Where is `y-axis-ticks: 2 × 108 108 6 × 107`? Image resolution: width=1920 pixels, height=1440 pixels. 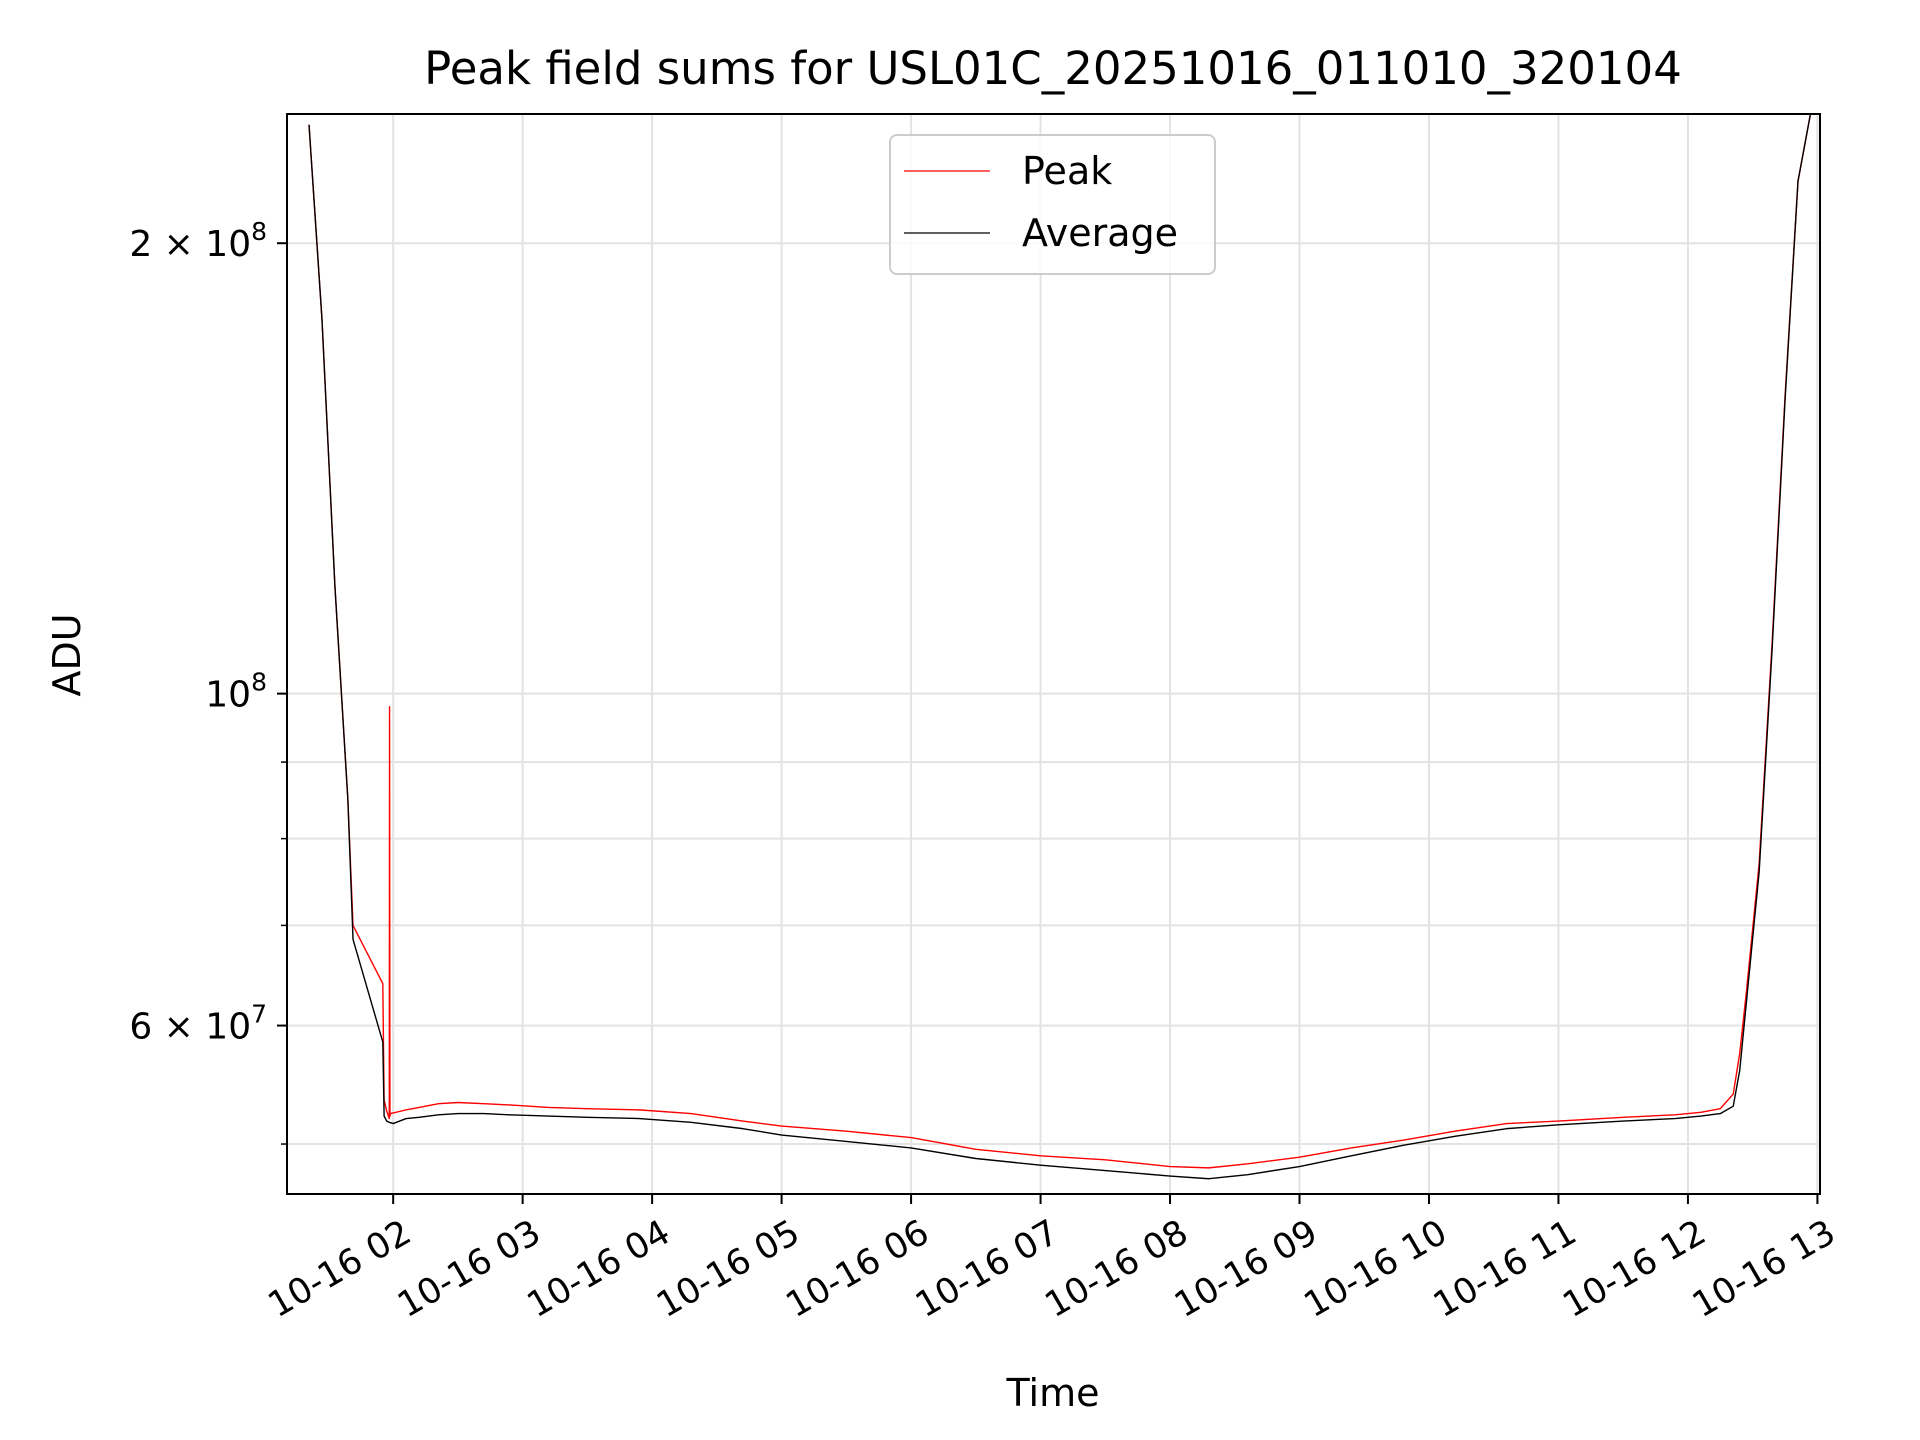 y-axis-ticks: 2 × 108 108 6 × 107 is located at coordinates (208, 681).